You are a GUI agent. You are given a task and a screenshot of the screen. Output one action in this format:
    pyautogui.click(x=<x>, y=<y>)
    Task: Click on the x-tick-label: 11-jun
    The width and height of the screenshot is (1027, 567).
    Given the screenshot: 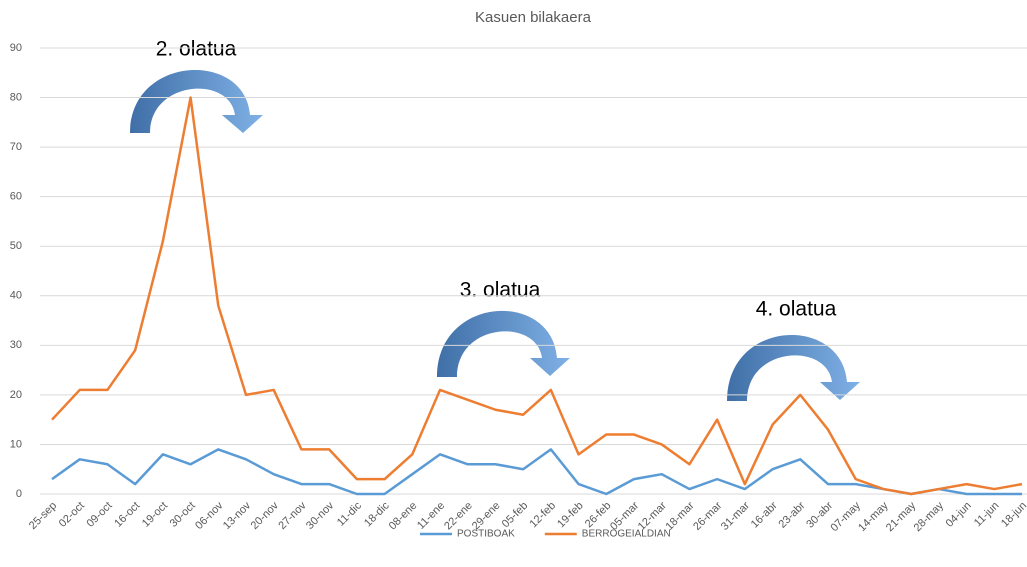 What is the action you would take?
    pyautogui.click(x=987, y=515)
    